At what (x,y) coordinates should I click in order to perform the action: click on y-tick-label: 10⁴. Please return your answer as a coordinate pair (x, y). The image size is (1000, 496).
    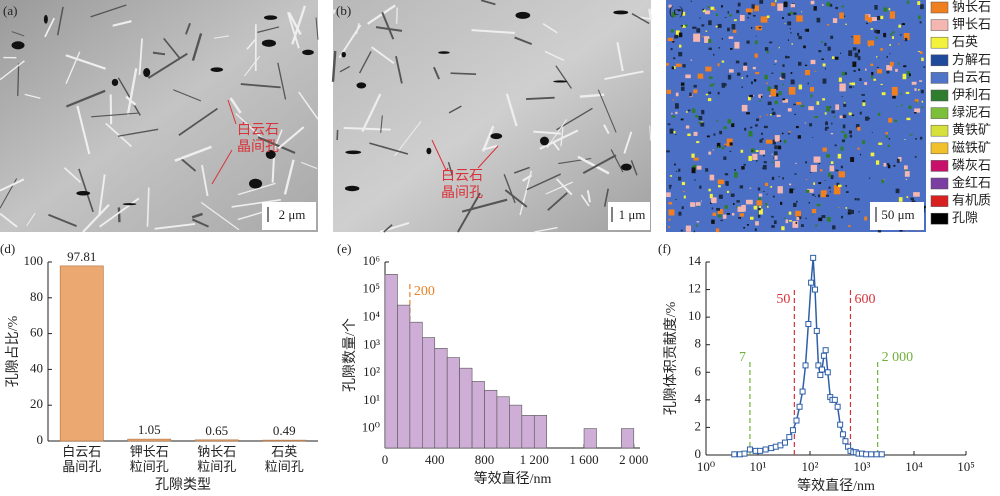
    Looking at the image, I should click on (371, 316).